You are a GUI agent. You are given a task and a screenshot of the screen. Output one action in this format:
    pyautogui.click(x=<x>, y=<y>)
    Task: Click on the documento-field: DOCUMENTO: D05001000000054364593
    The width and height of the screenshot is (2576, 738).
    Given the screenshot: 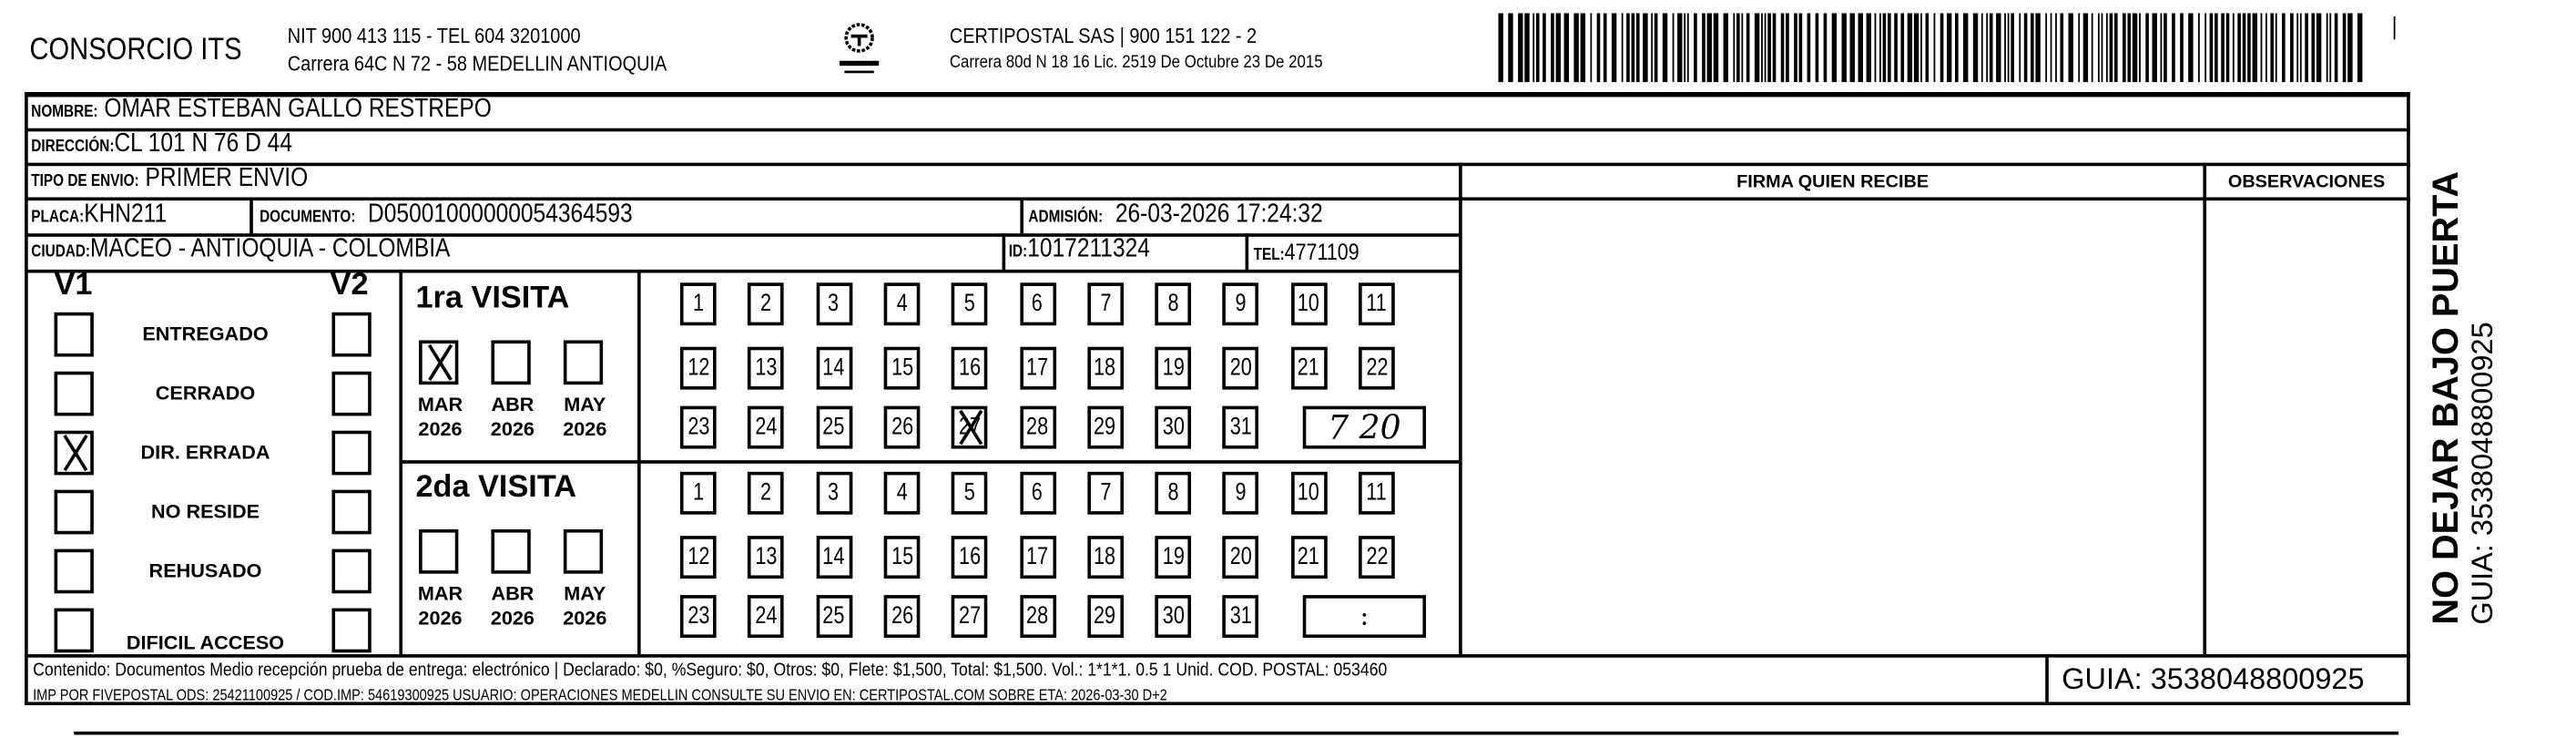 What is the action you would take?
    pyautogui.click(x=446, y=215)
    